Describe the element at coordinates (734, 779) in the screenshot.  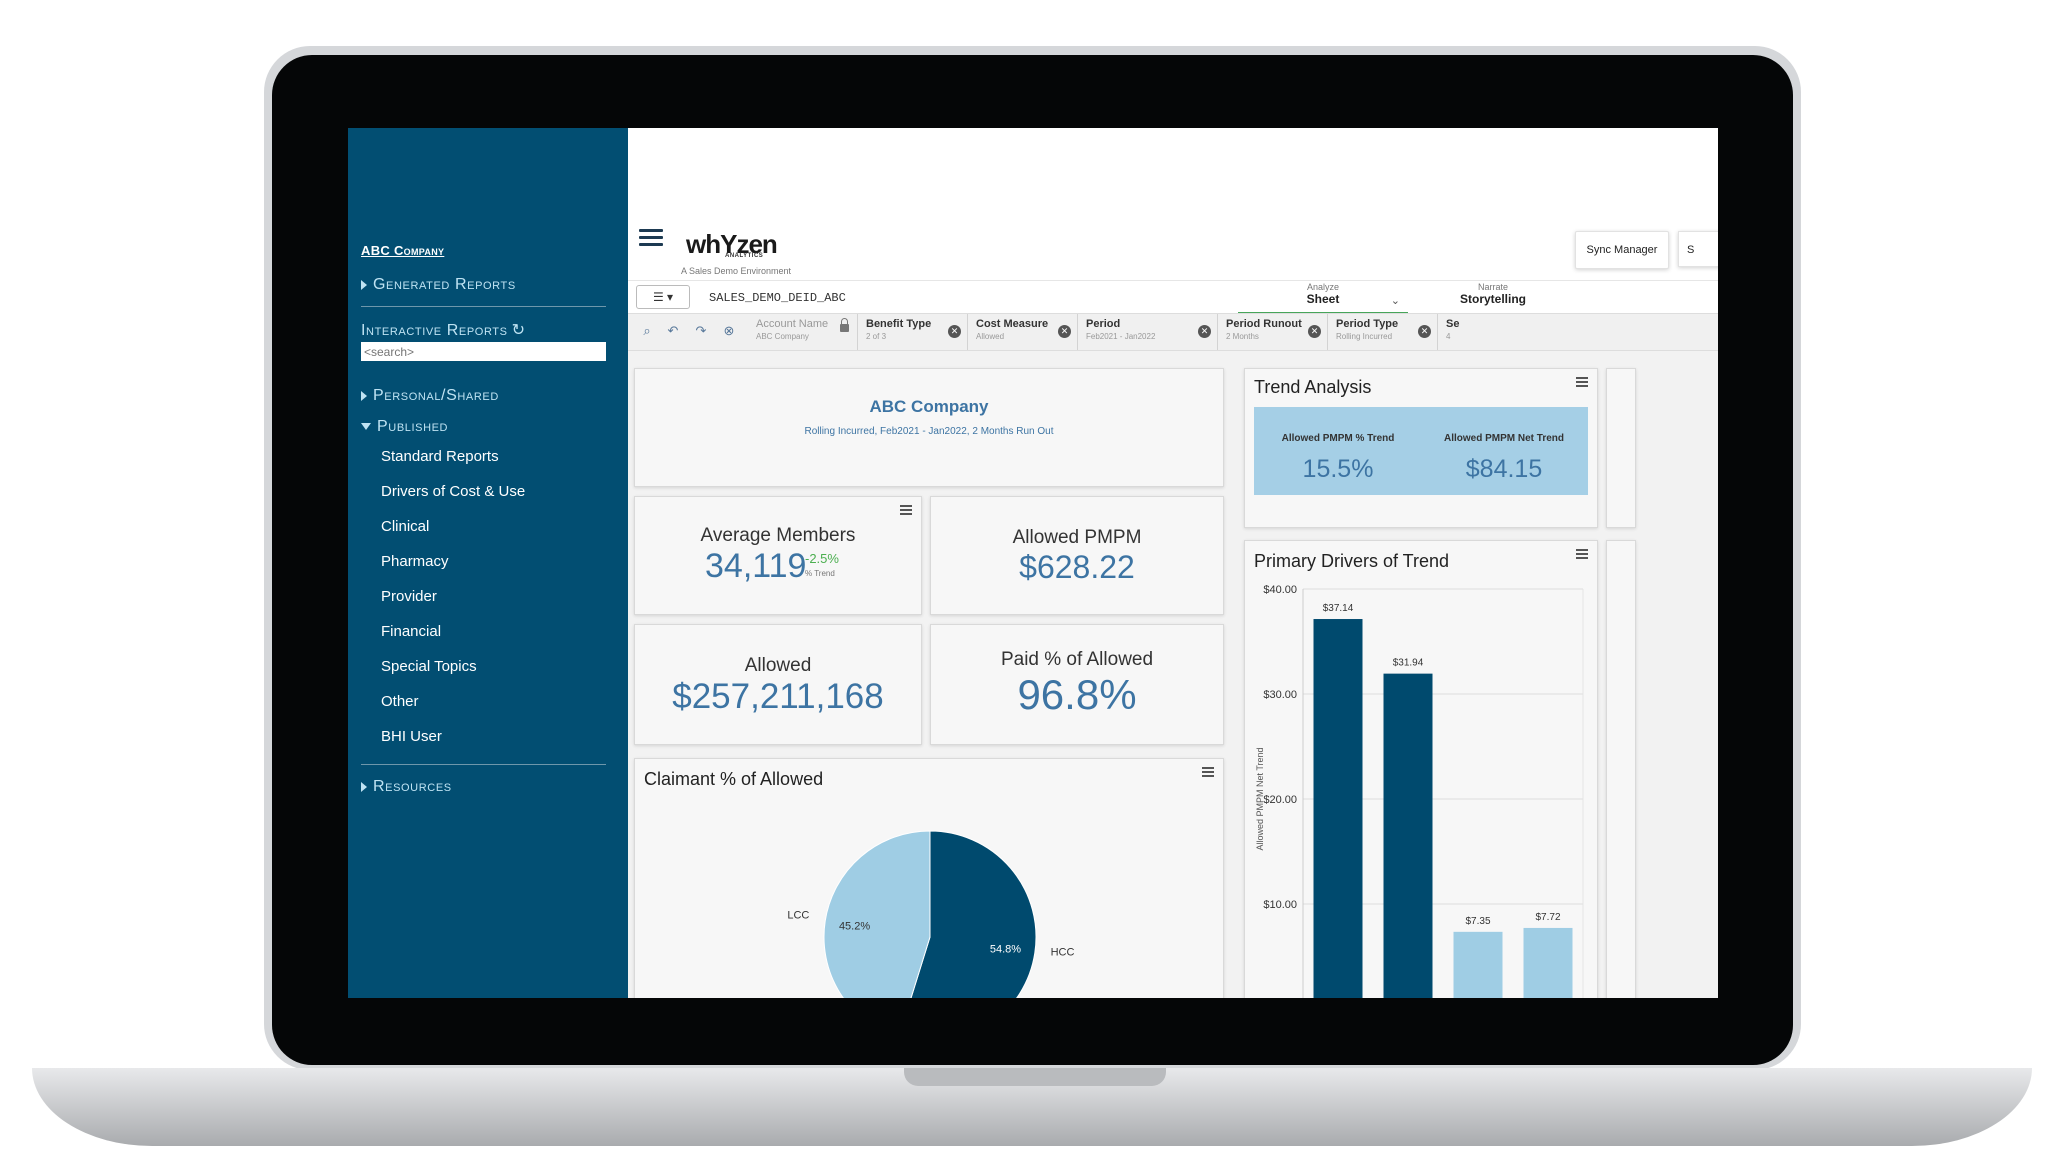
I see `pie-chart-title: Claimant % of Allowed` at that location.